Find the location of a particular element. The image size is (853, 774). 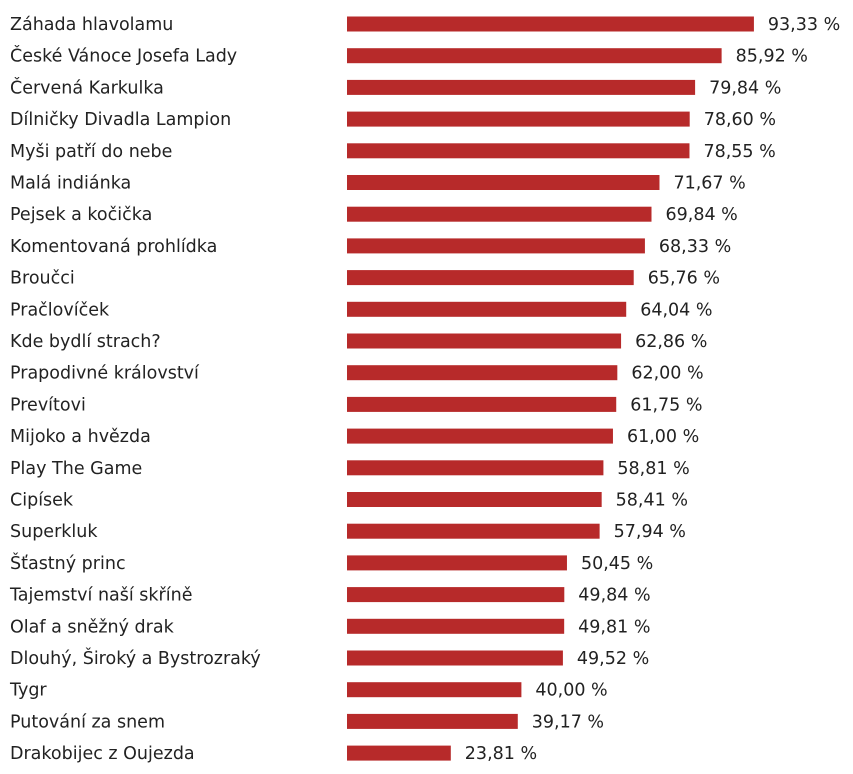

category-label: Prapodivné království is located at coordinates (105, 374).